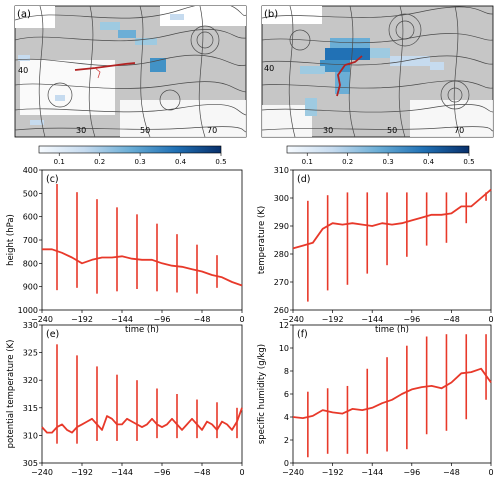 This screenshot has height=477, width=500. What do you see at coordinates (30, 380) in the screenshot?
I see `y-tick-label: 320` at bounding box center [30, 380].